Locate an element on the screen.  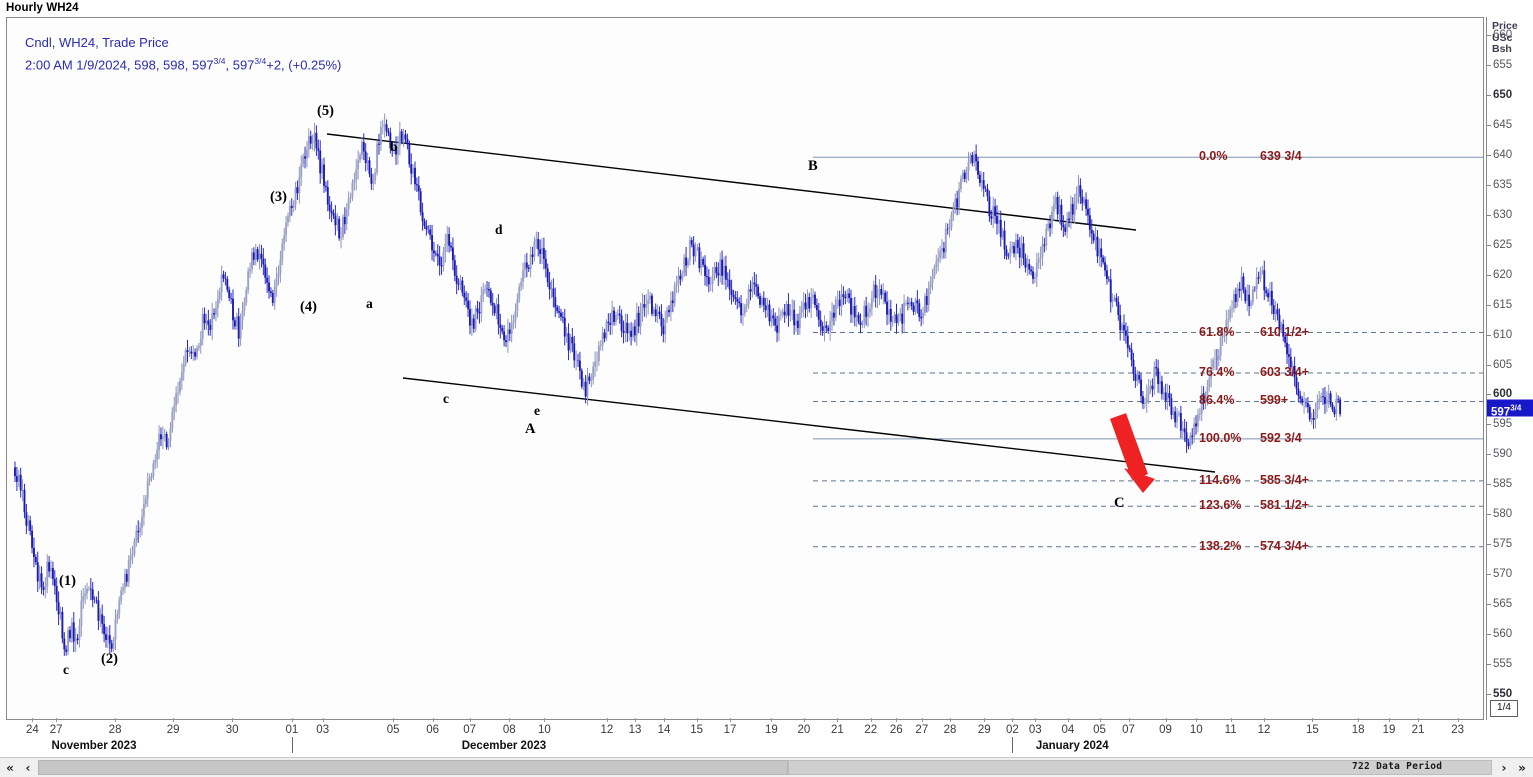
scroll-next-icon: › is located at coordinates (1504, 768).